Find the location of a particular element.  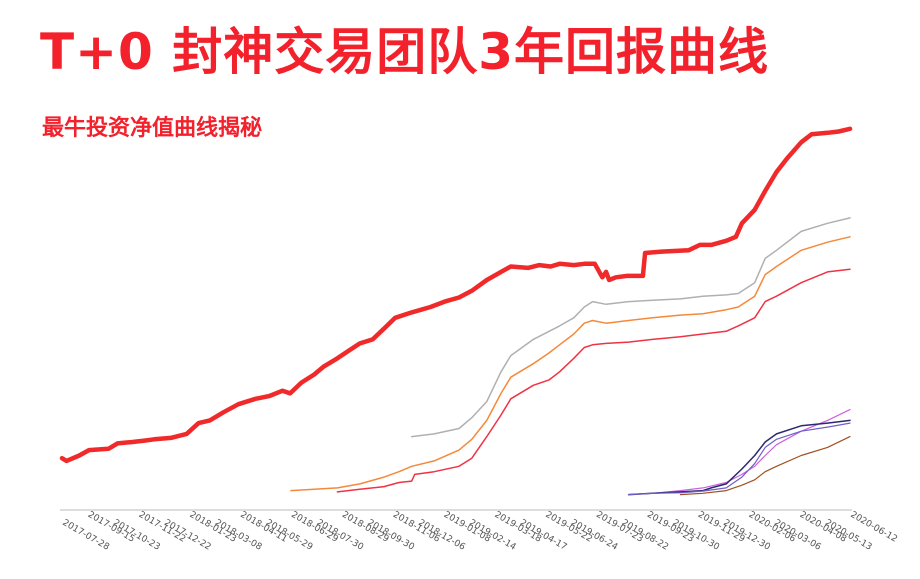

page-subtitle: 最牛投资净值曲线揭秘 is located at coordinates (152, 128).